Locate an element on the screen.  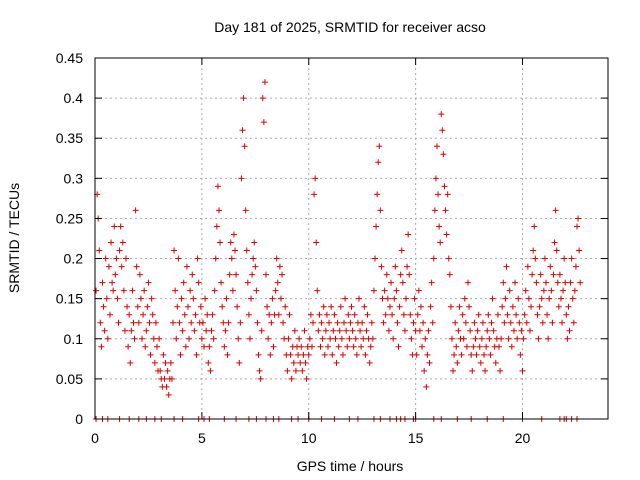
x-tick-label: 0 is located at coordinates (95, 438).